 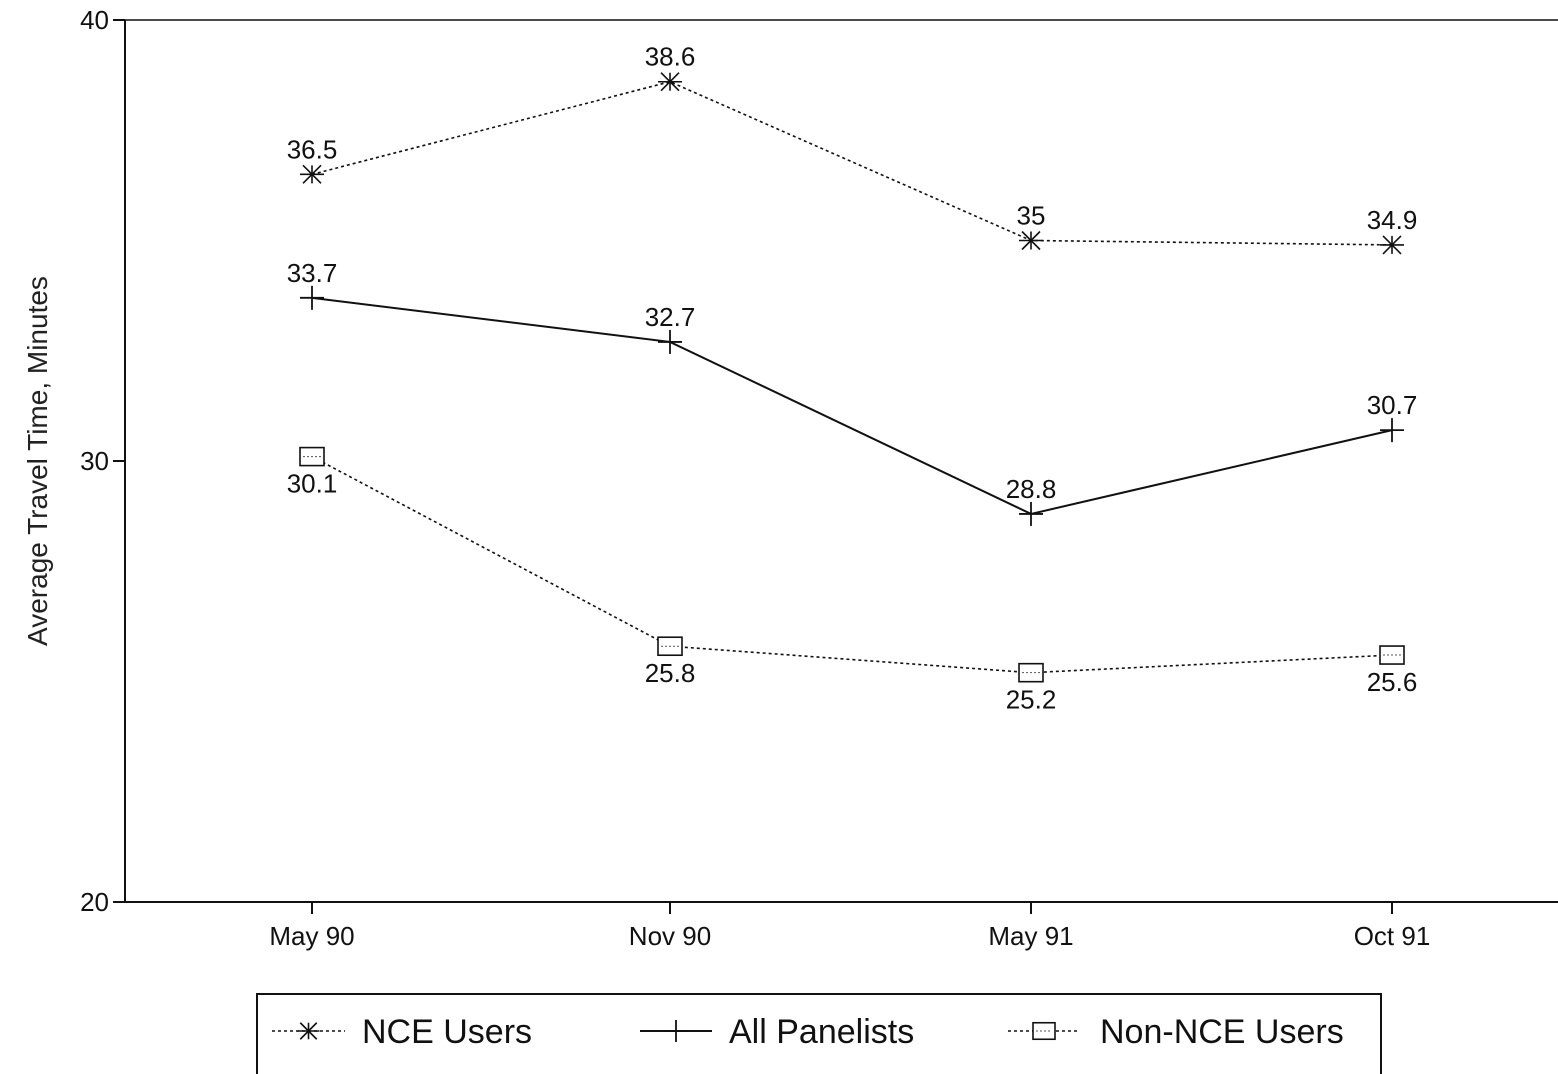 What do you see at coordinates (37, 461) in the screenshot?
I see `y-axis-title: Average Travel Time, Minutes` at bounding box center [37, 461].